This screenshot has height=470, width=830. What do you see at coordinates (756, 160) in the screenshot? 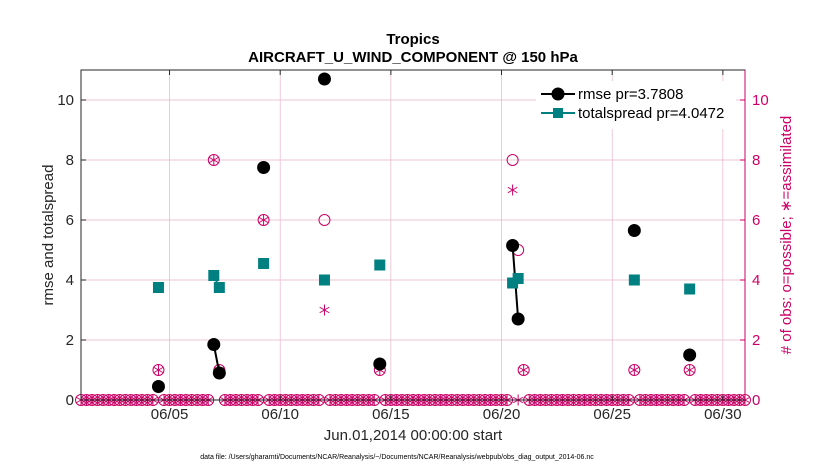
I see `y2-tick-label-4: 8` at bounding box center [756, 160].